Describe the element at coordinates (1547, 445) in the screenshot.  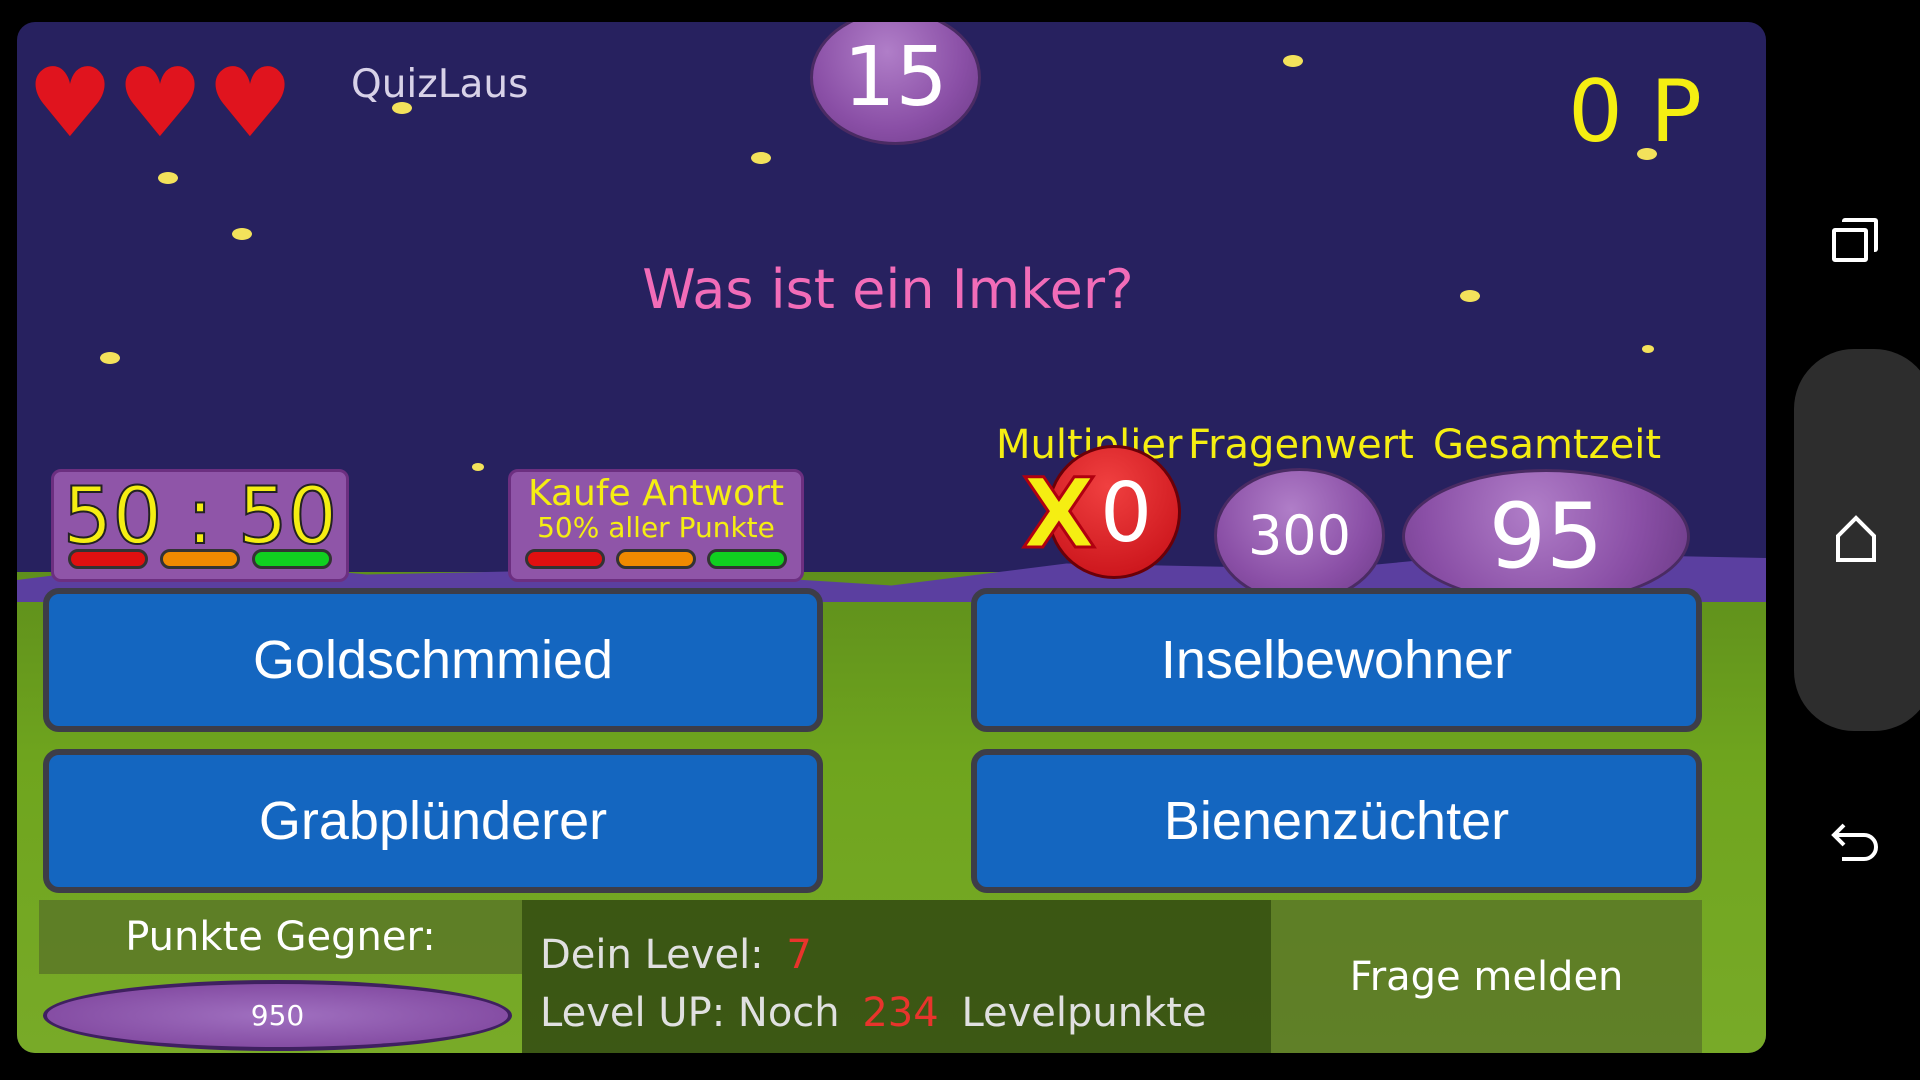
I see `total-time-label: Gesamtzeit` at that location.